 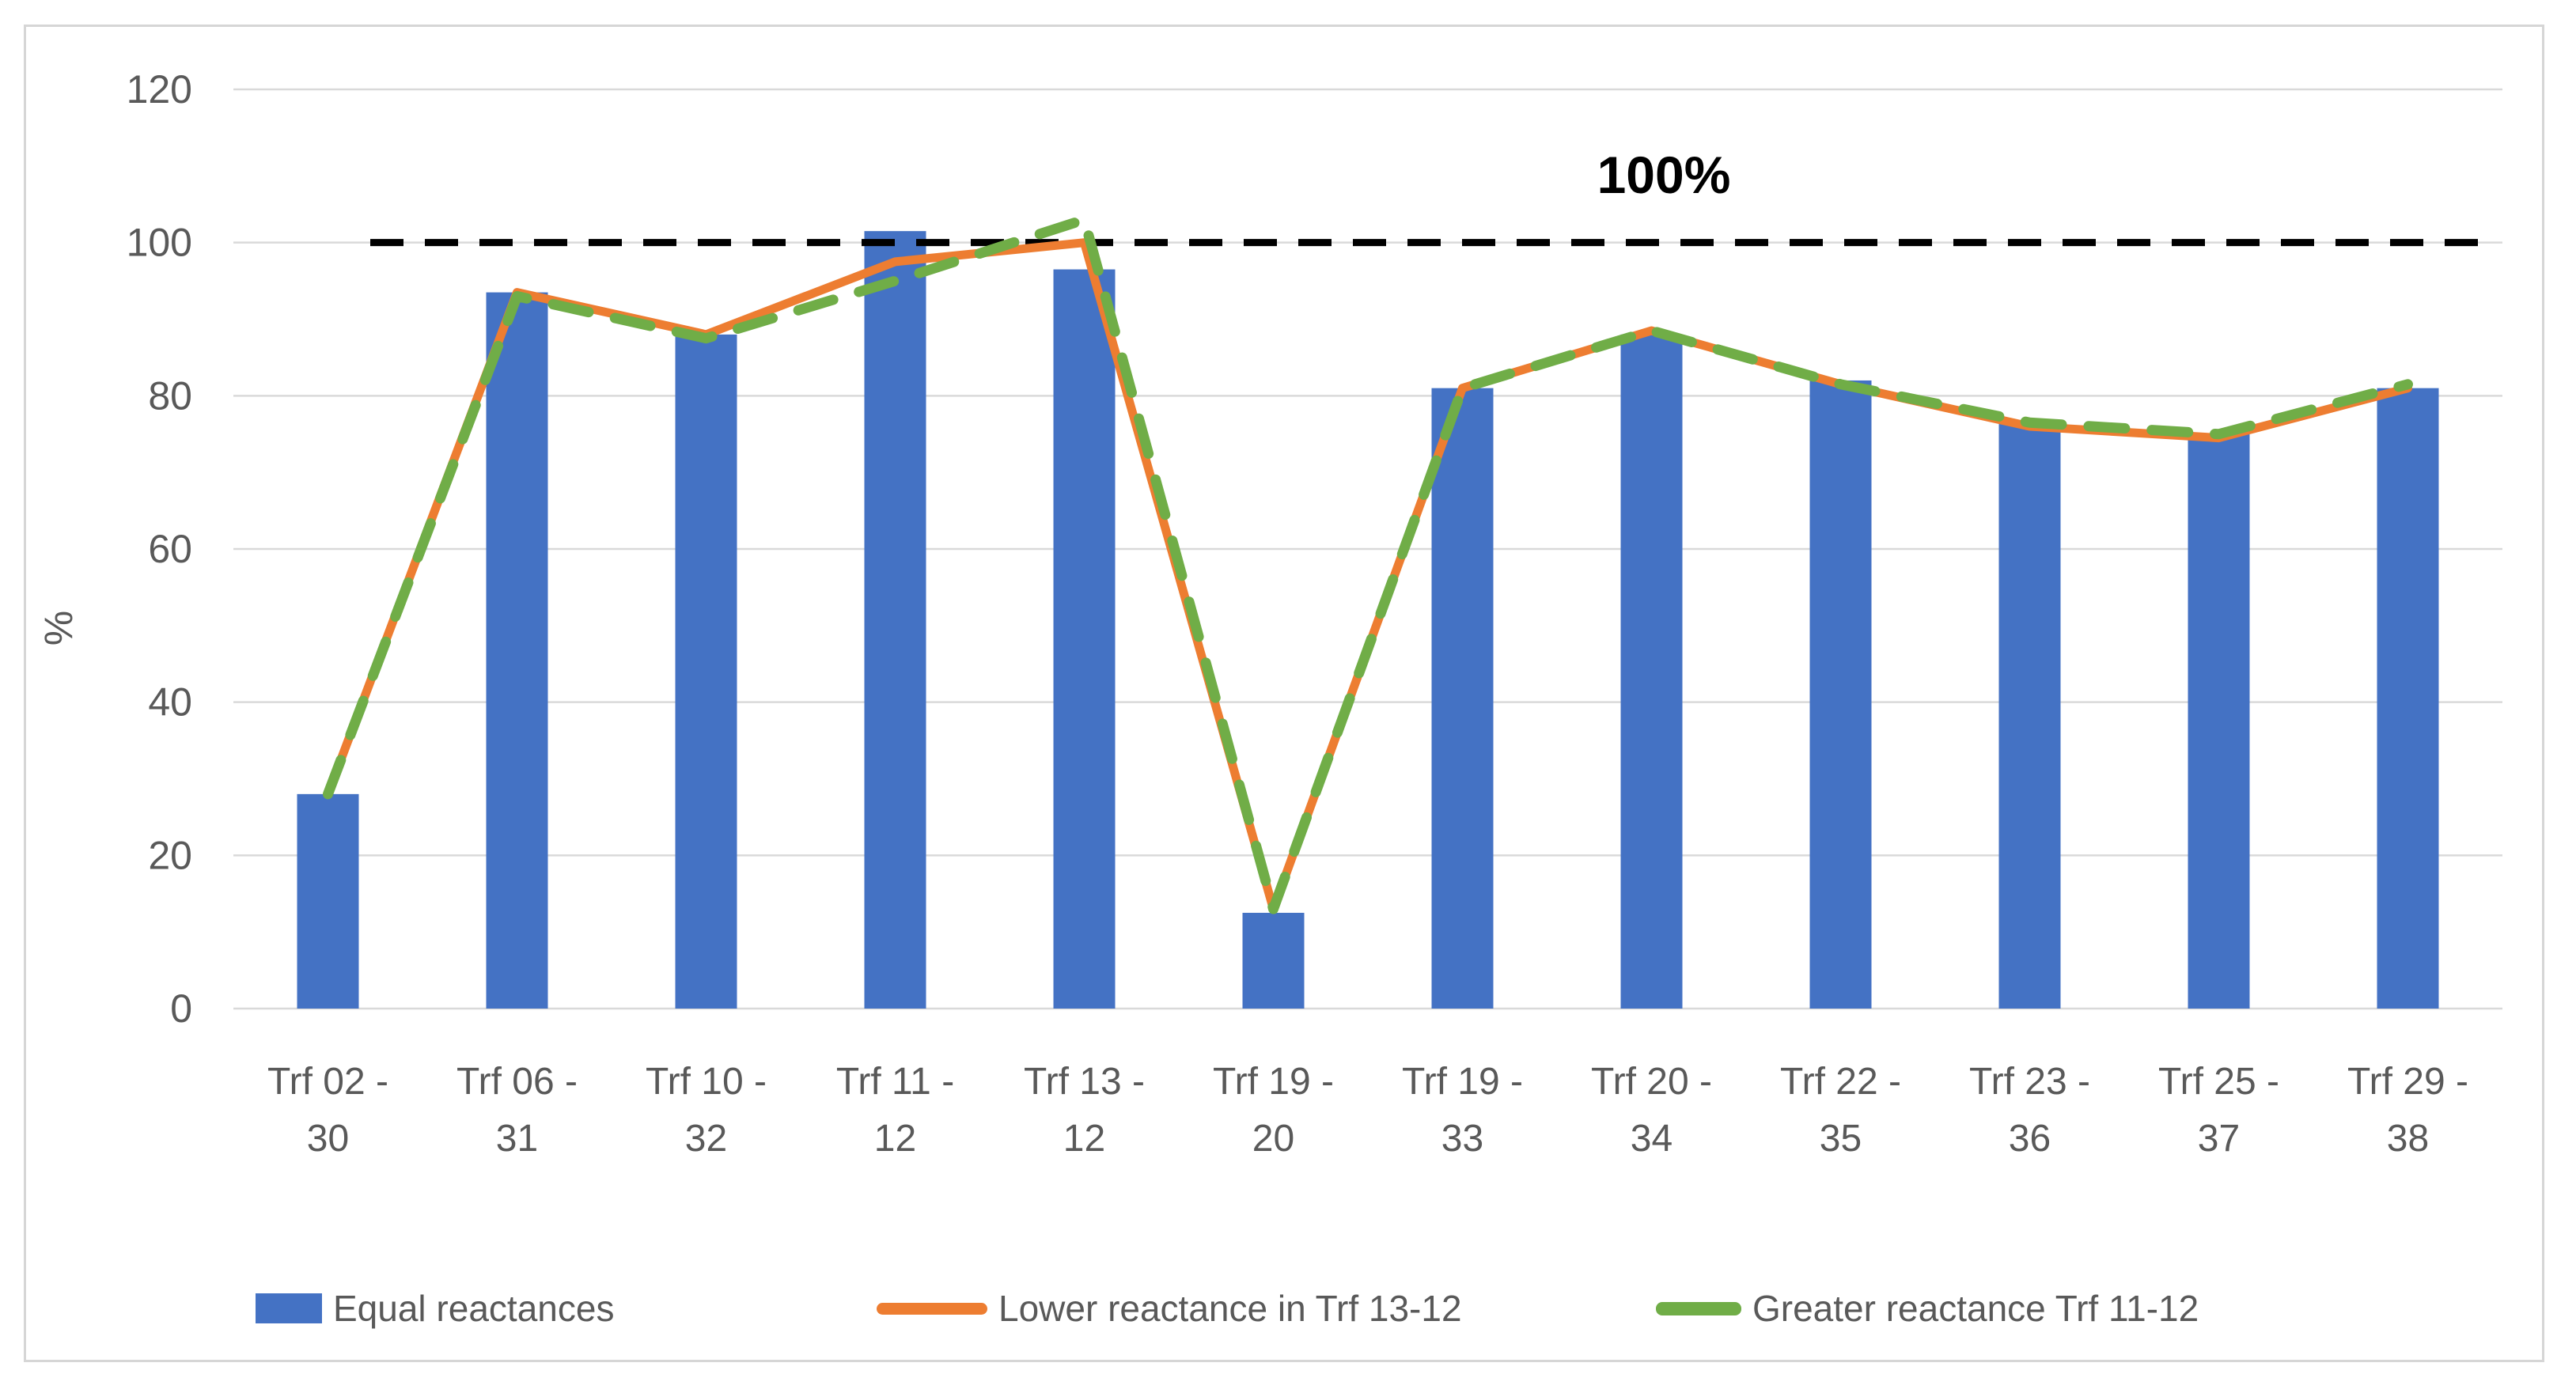 I want to click on y-tick-label: 120, so click(x=159, y=89).